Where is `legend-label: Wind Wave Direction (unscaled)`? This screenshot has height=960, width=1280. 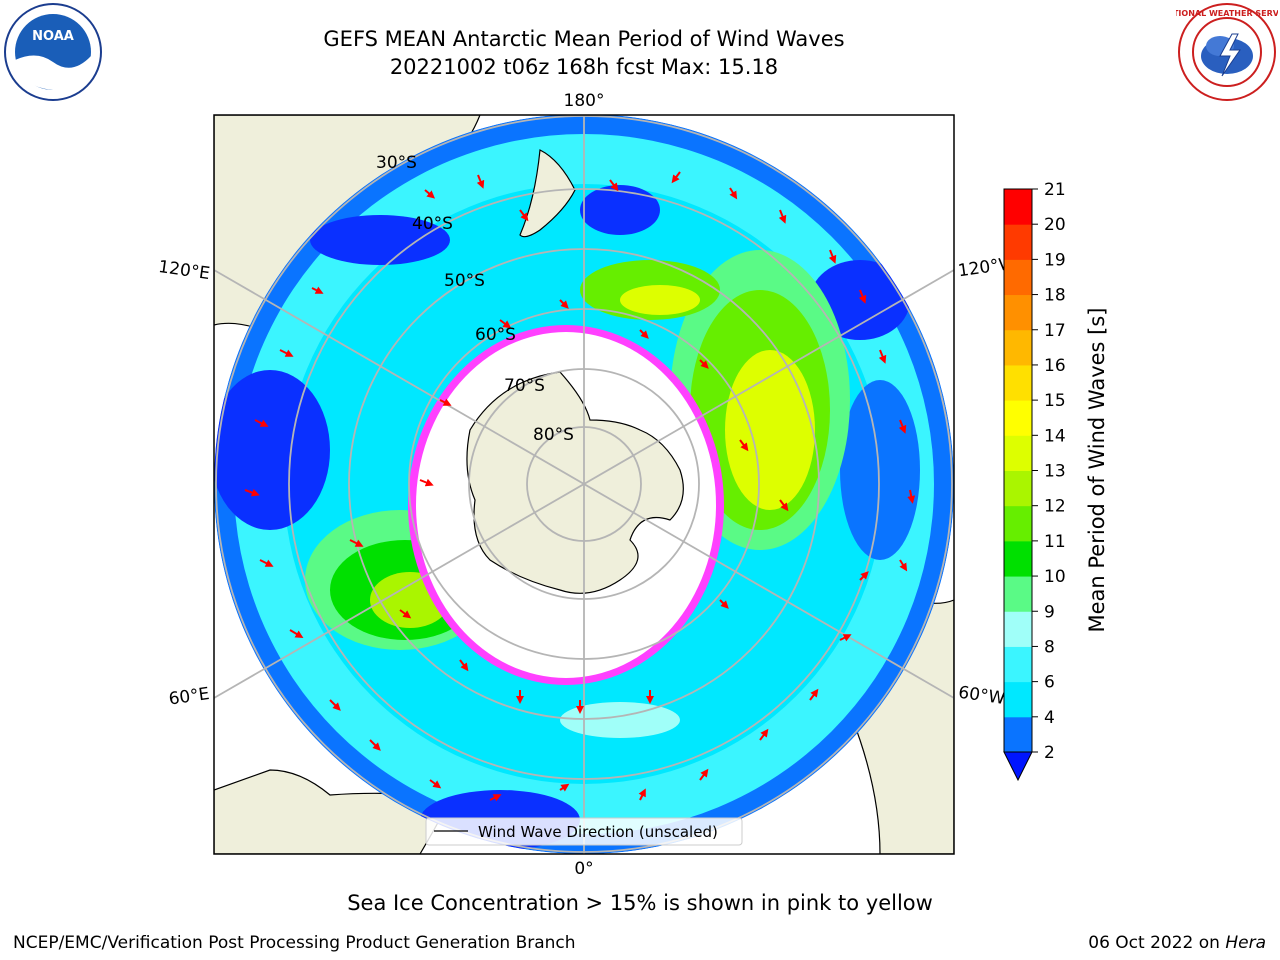 legend-label: Wind Wave Direction (unscaled) is located at coordinates (598, 832).